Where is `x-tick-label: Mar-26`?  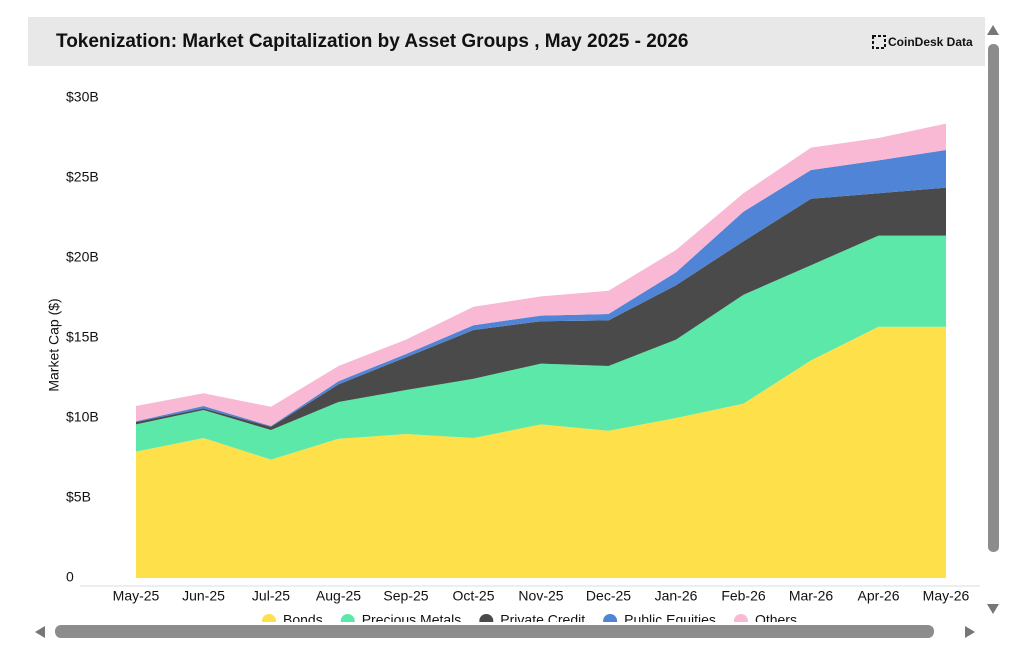 x-tick-label: Mar-26 is located at coordinates (811, 596).